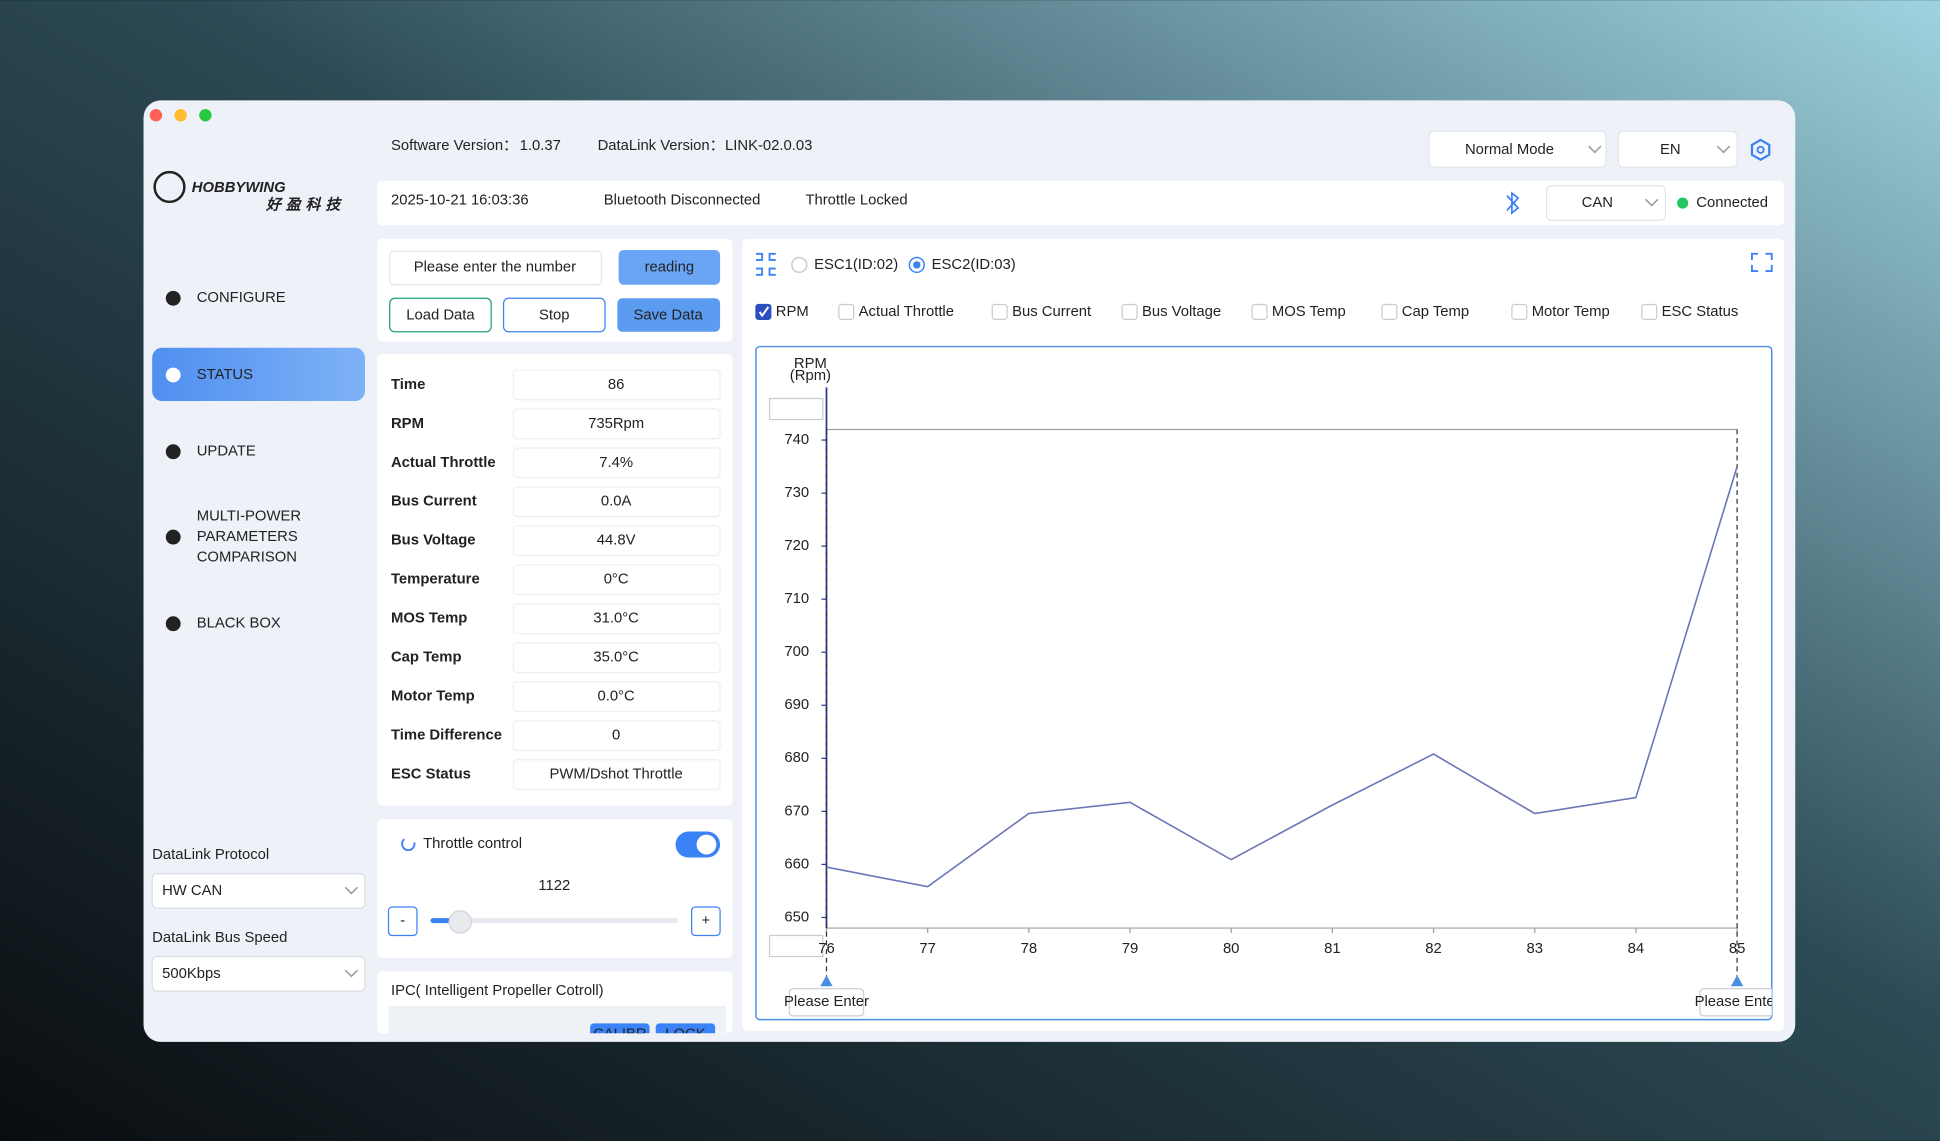 This screenshot has width=1940, height=1141. Describe the element at coordinates (1605, 203) in the screenshot. I see `bus-dropdown` at that location.